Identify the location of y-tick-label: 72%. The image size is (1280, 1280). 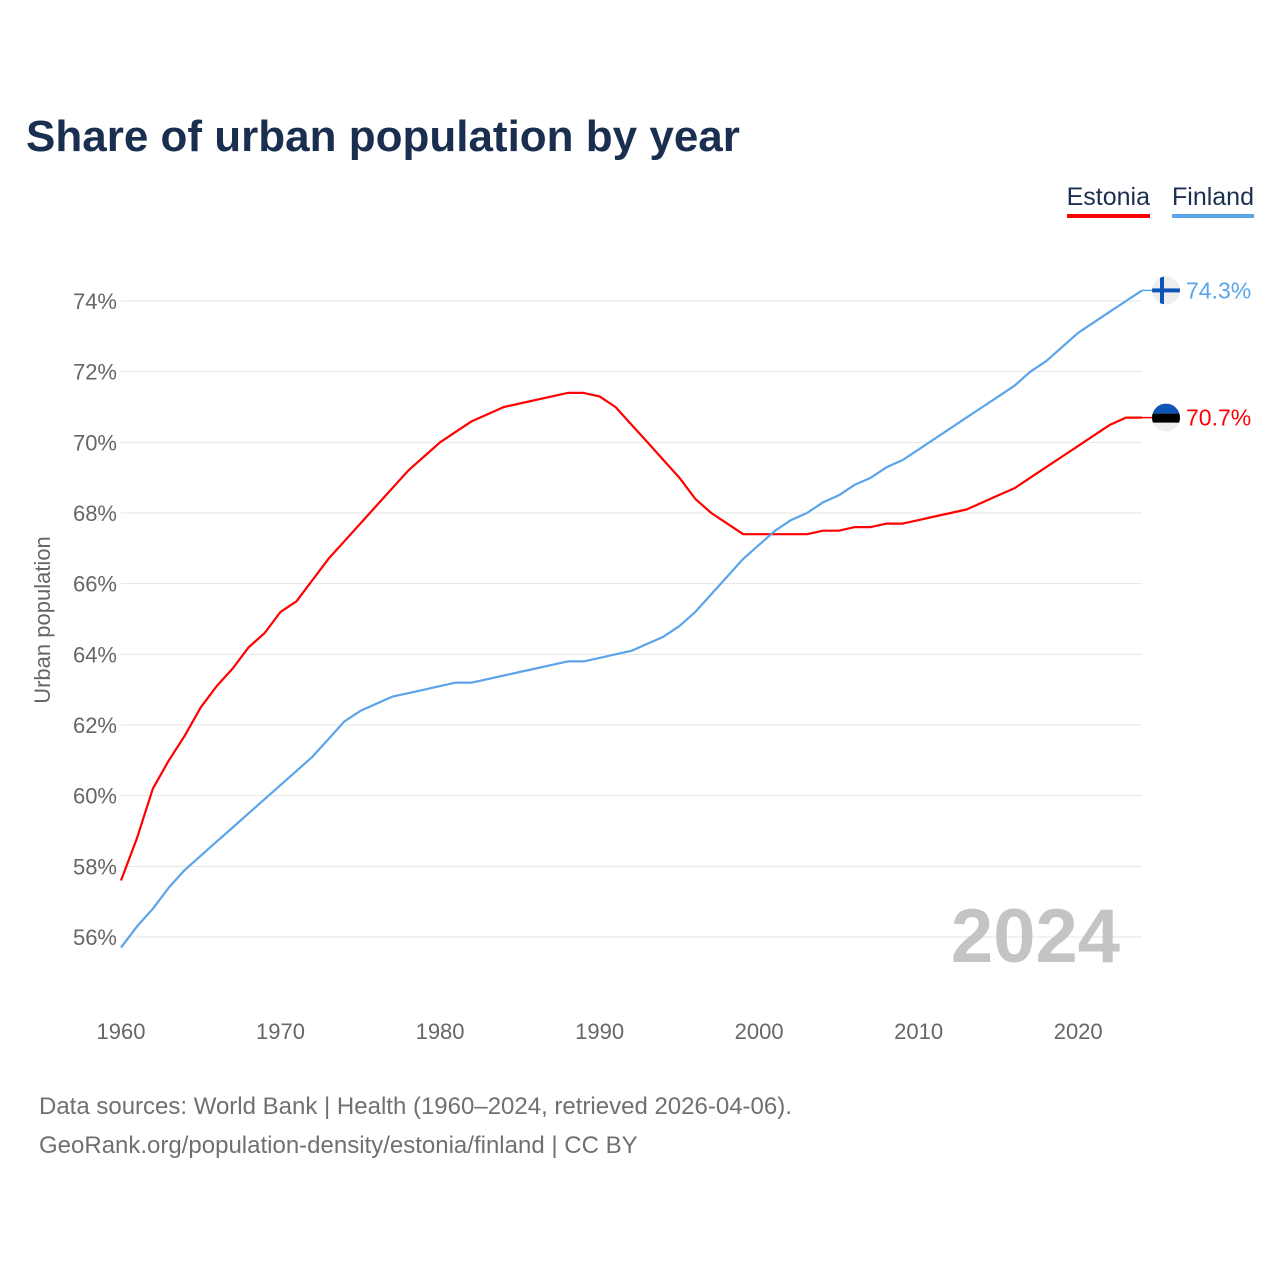
(95, 372).